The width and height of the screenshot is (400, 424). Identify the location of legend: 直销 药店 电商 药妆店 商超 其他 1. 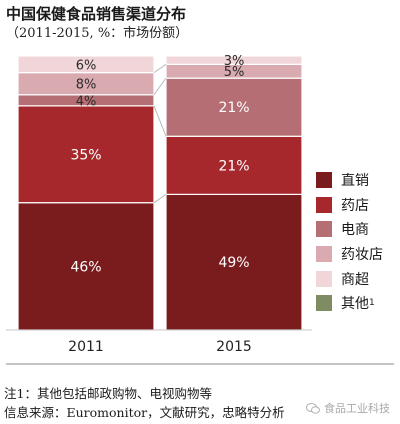
(349, 242).